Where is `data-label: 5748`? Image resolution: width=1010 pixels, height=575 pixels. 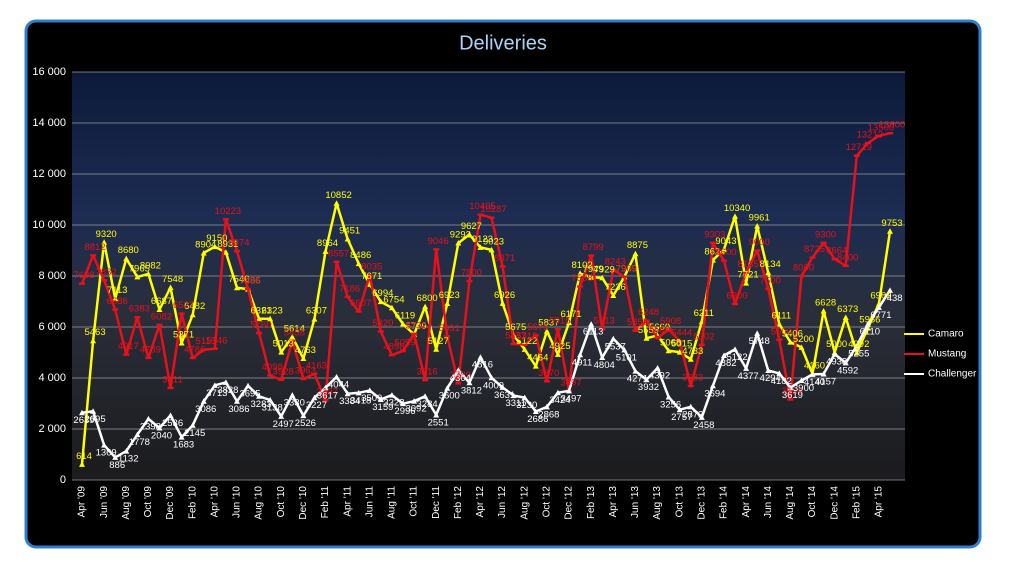
data-label: 5748 is located at coordinates (759, 341).